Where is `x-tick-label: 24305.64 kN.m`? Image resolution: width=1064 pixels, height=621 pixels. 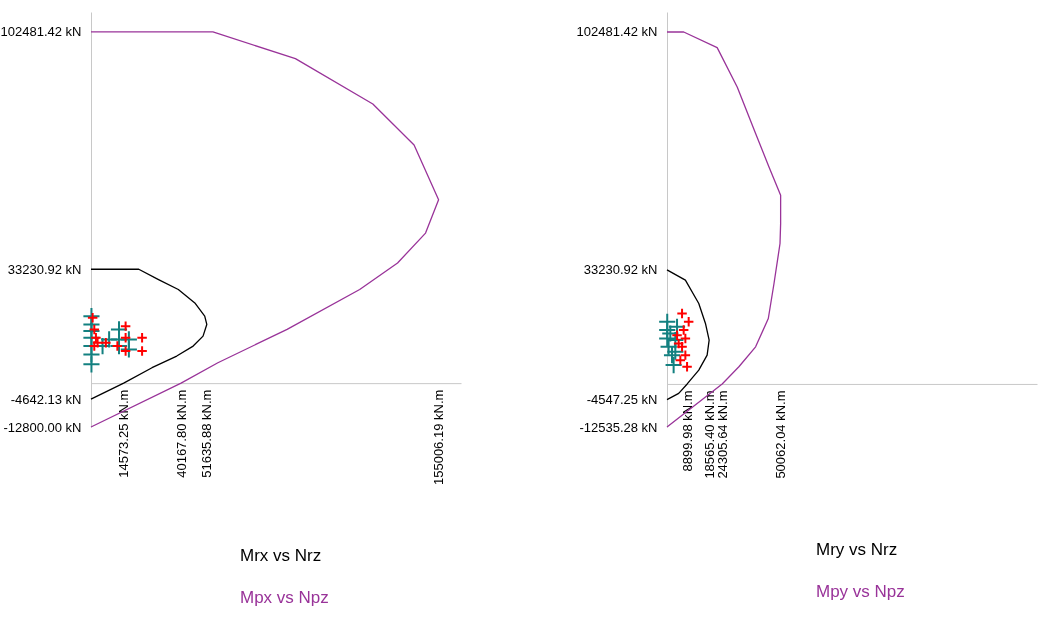
x-tick-label: 24305.64 kN.m is located at coordinates (722, 434).